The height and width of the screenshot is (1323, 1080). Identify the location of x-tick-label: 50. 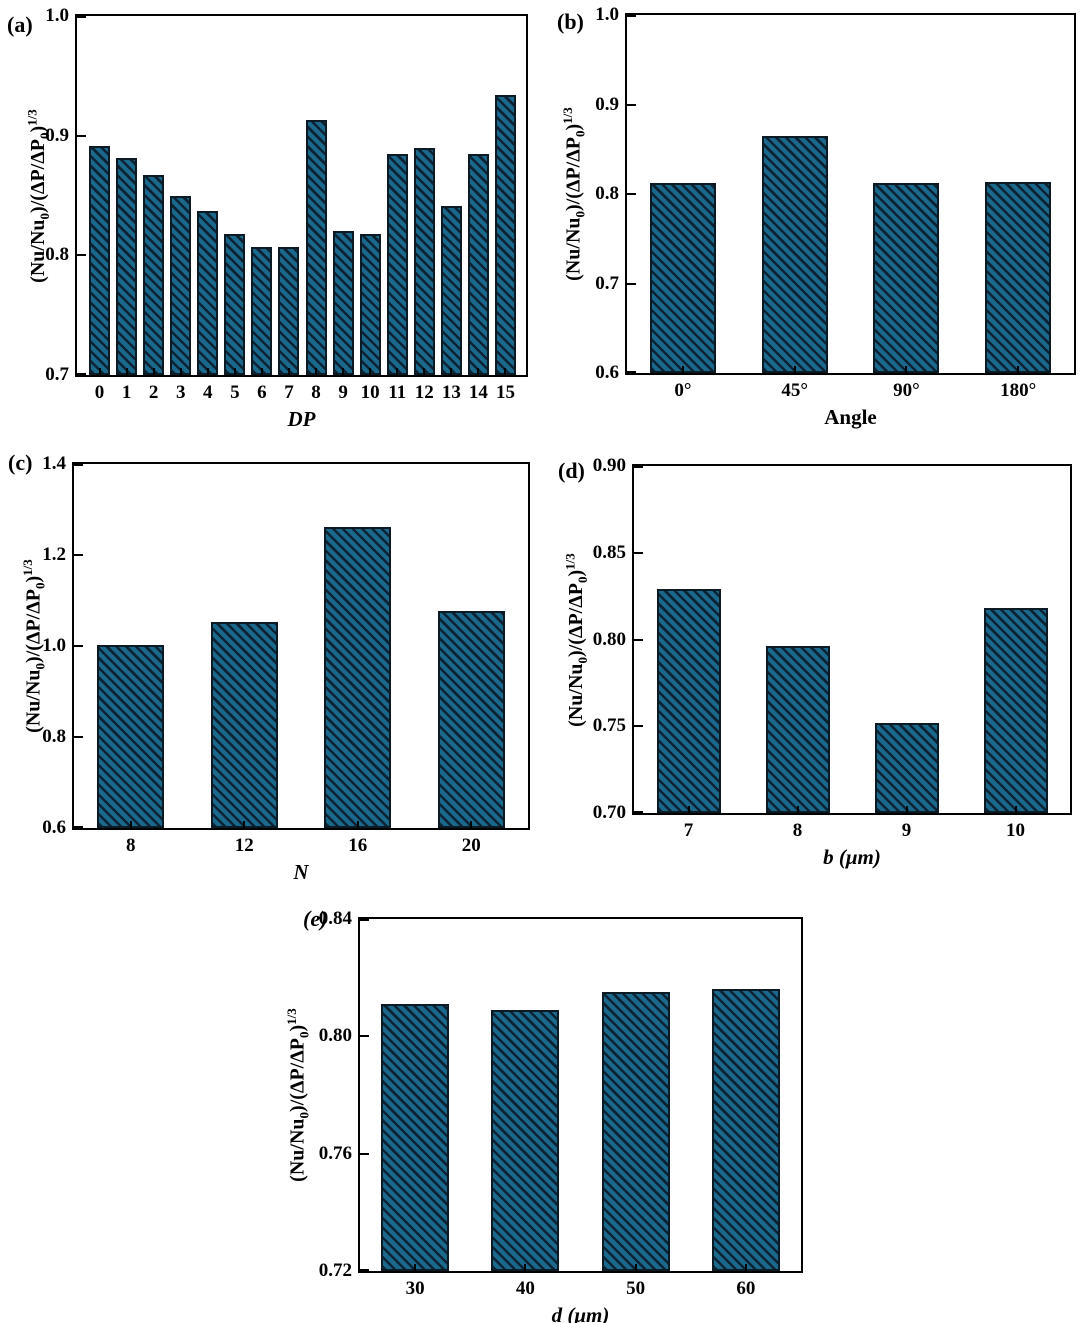
(636, 1288).